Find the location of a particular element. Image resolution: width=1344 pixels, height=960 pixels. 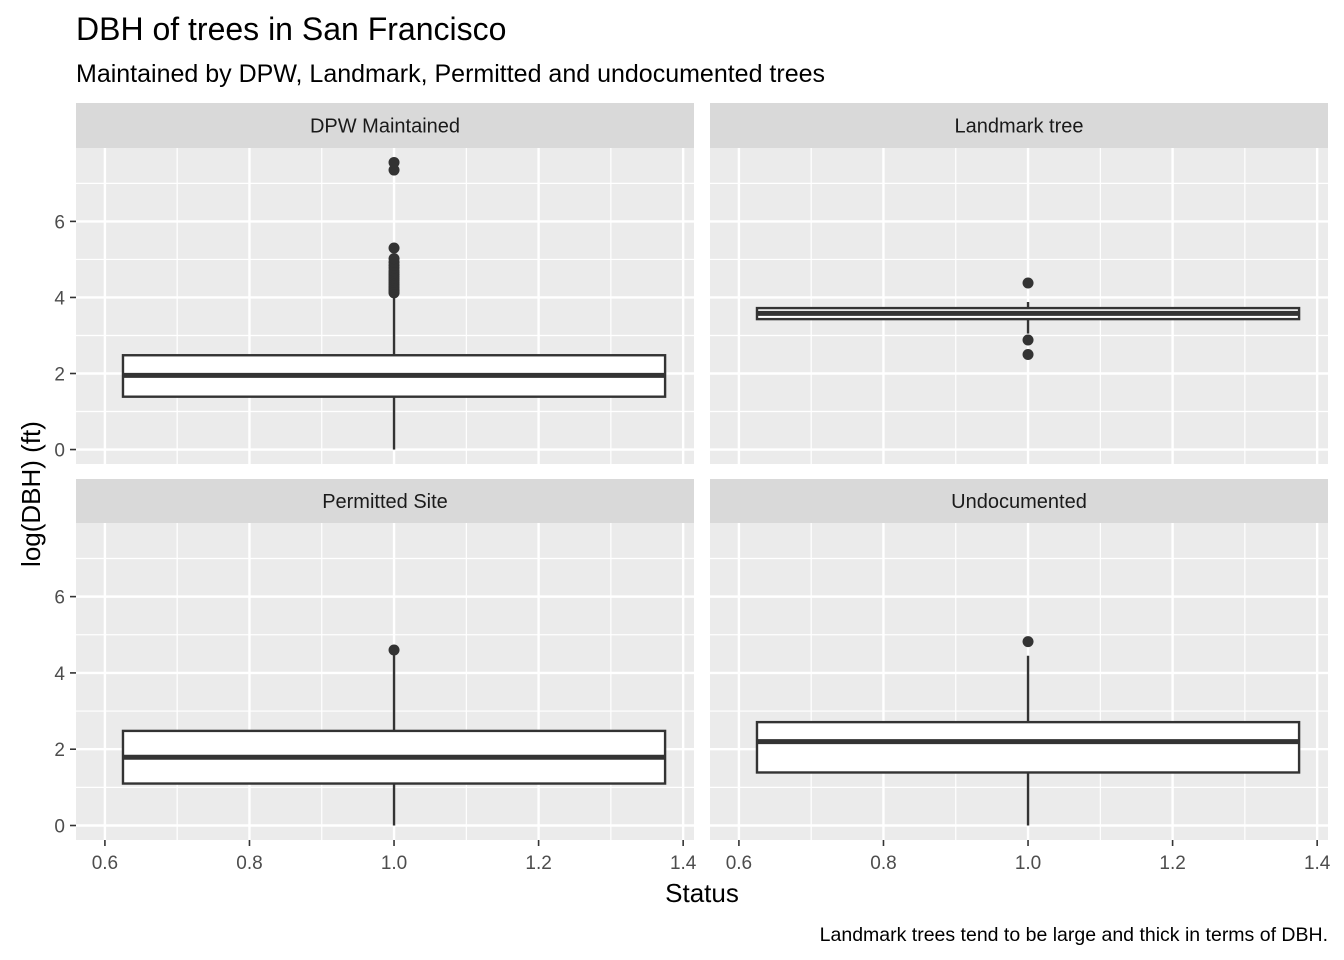

facet-strip-label: DPW Maintained is located at coordinates (385, 127).